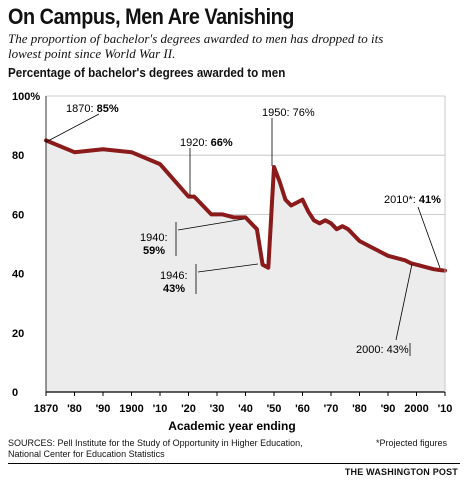 Image resolution: width=468 pixels, height=500 pixels. Describe the element at coordinates (18, 156) in the screenshot. I see `y-tick-label: 80` at that location.